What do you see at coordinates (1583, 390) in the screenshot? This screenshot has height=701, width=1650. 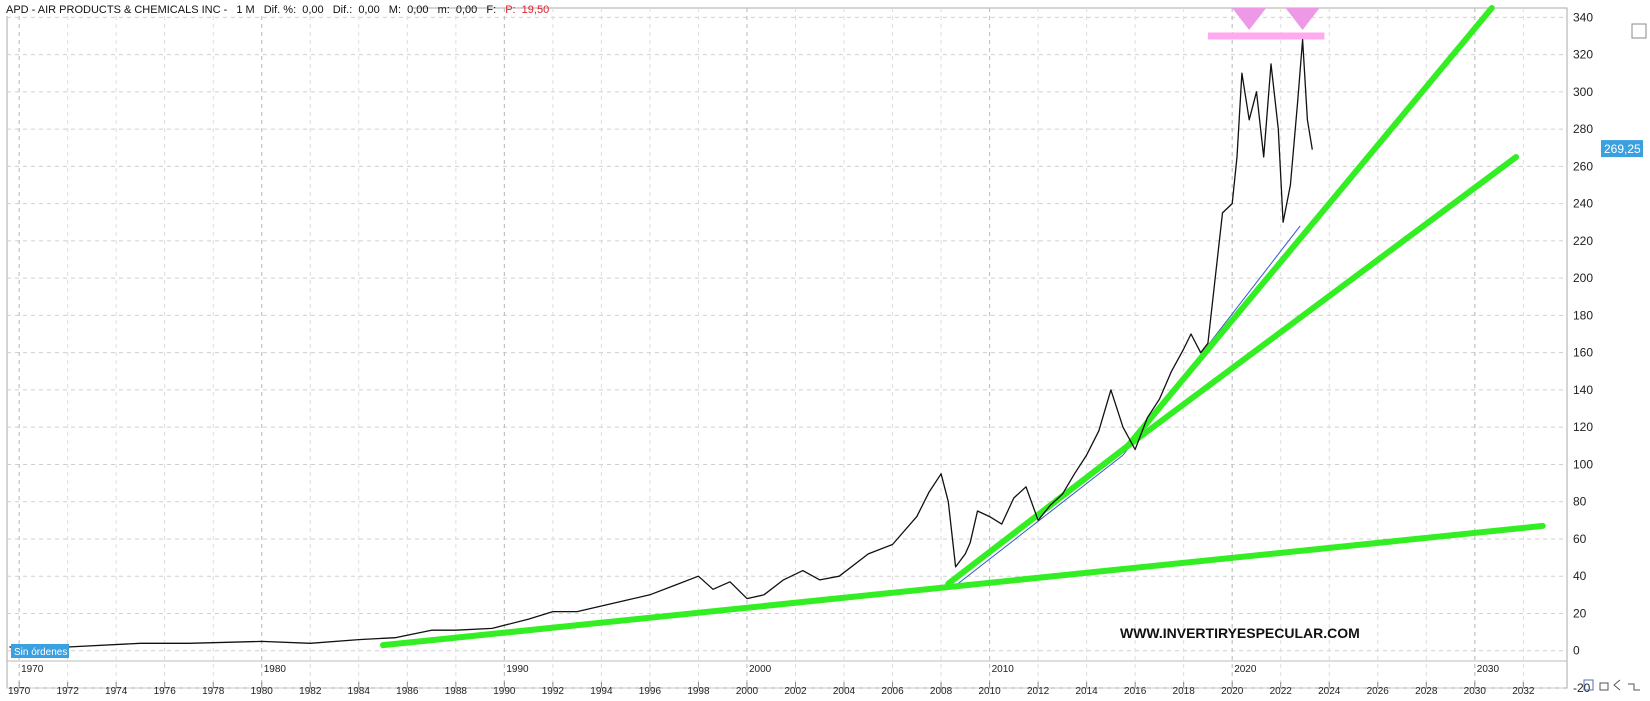 I see `y-tick-label: 140` at bounding box center [1583, 390].